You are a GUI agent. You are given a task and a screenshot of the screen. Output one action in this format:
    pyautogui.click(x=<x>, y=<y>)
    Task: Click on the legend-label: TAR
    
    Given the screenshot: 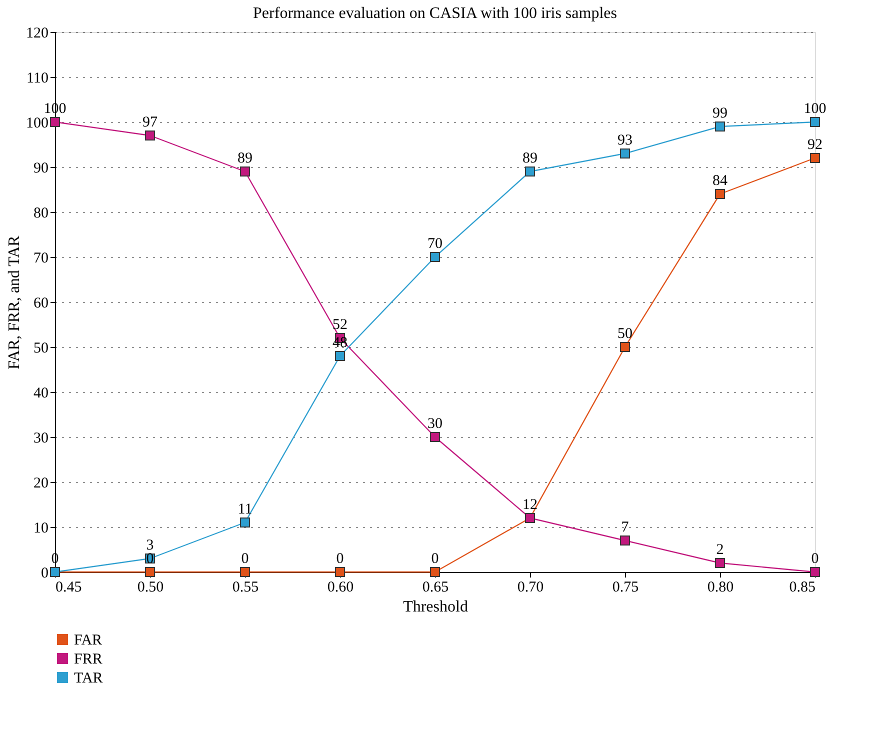 What is the action you would take?
    pyautogui.click(x=88, y=678)
    